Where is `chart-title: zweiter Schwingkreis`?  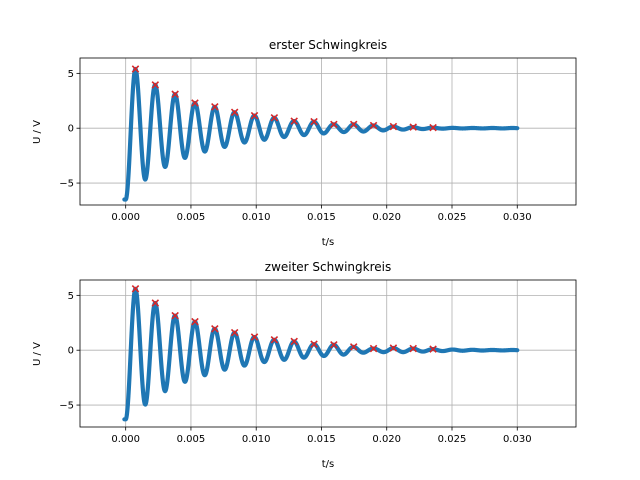 chart-title: zweiter Schwingkreis is located at coordinates (328, 267).